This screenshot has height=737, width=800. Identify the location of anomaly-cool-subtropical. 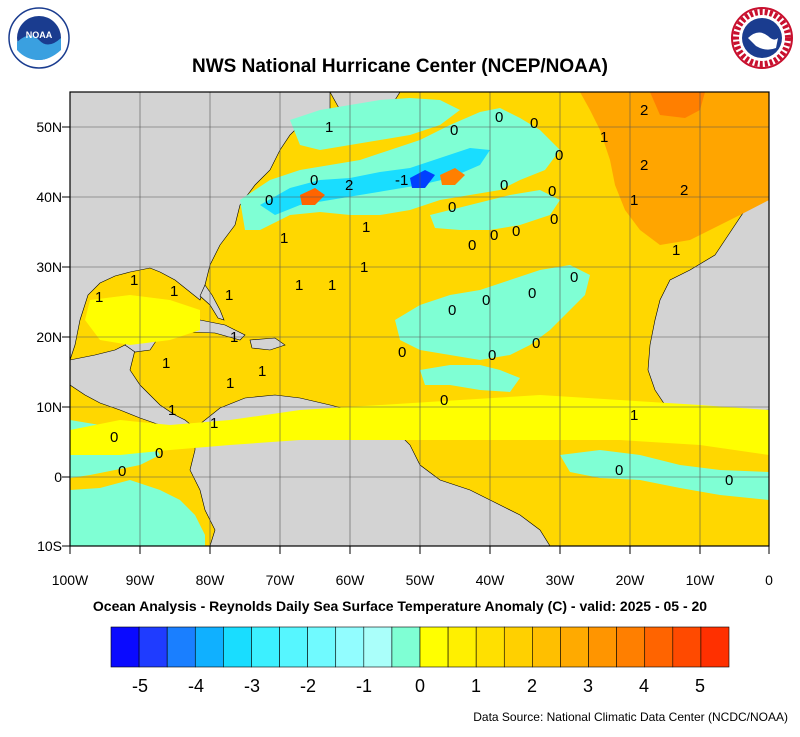
(492, 312).